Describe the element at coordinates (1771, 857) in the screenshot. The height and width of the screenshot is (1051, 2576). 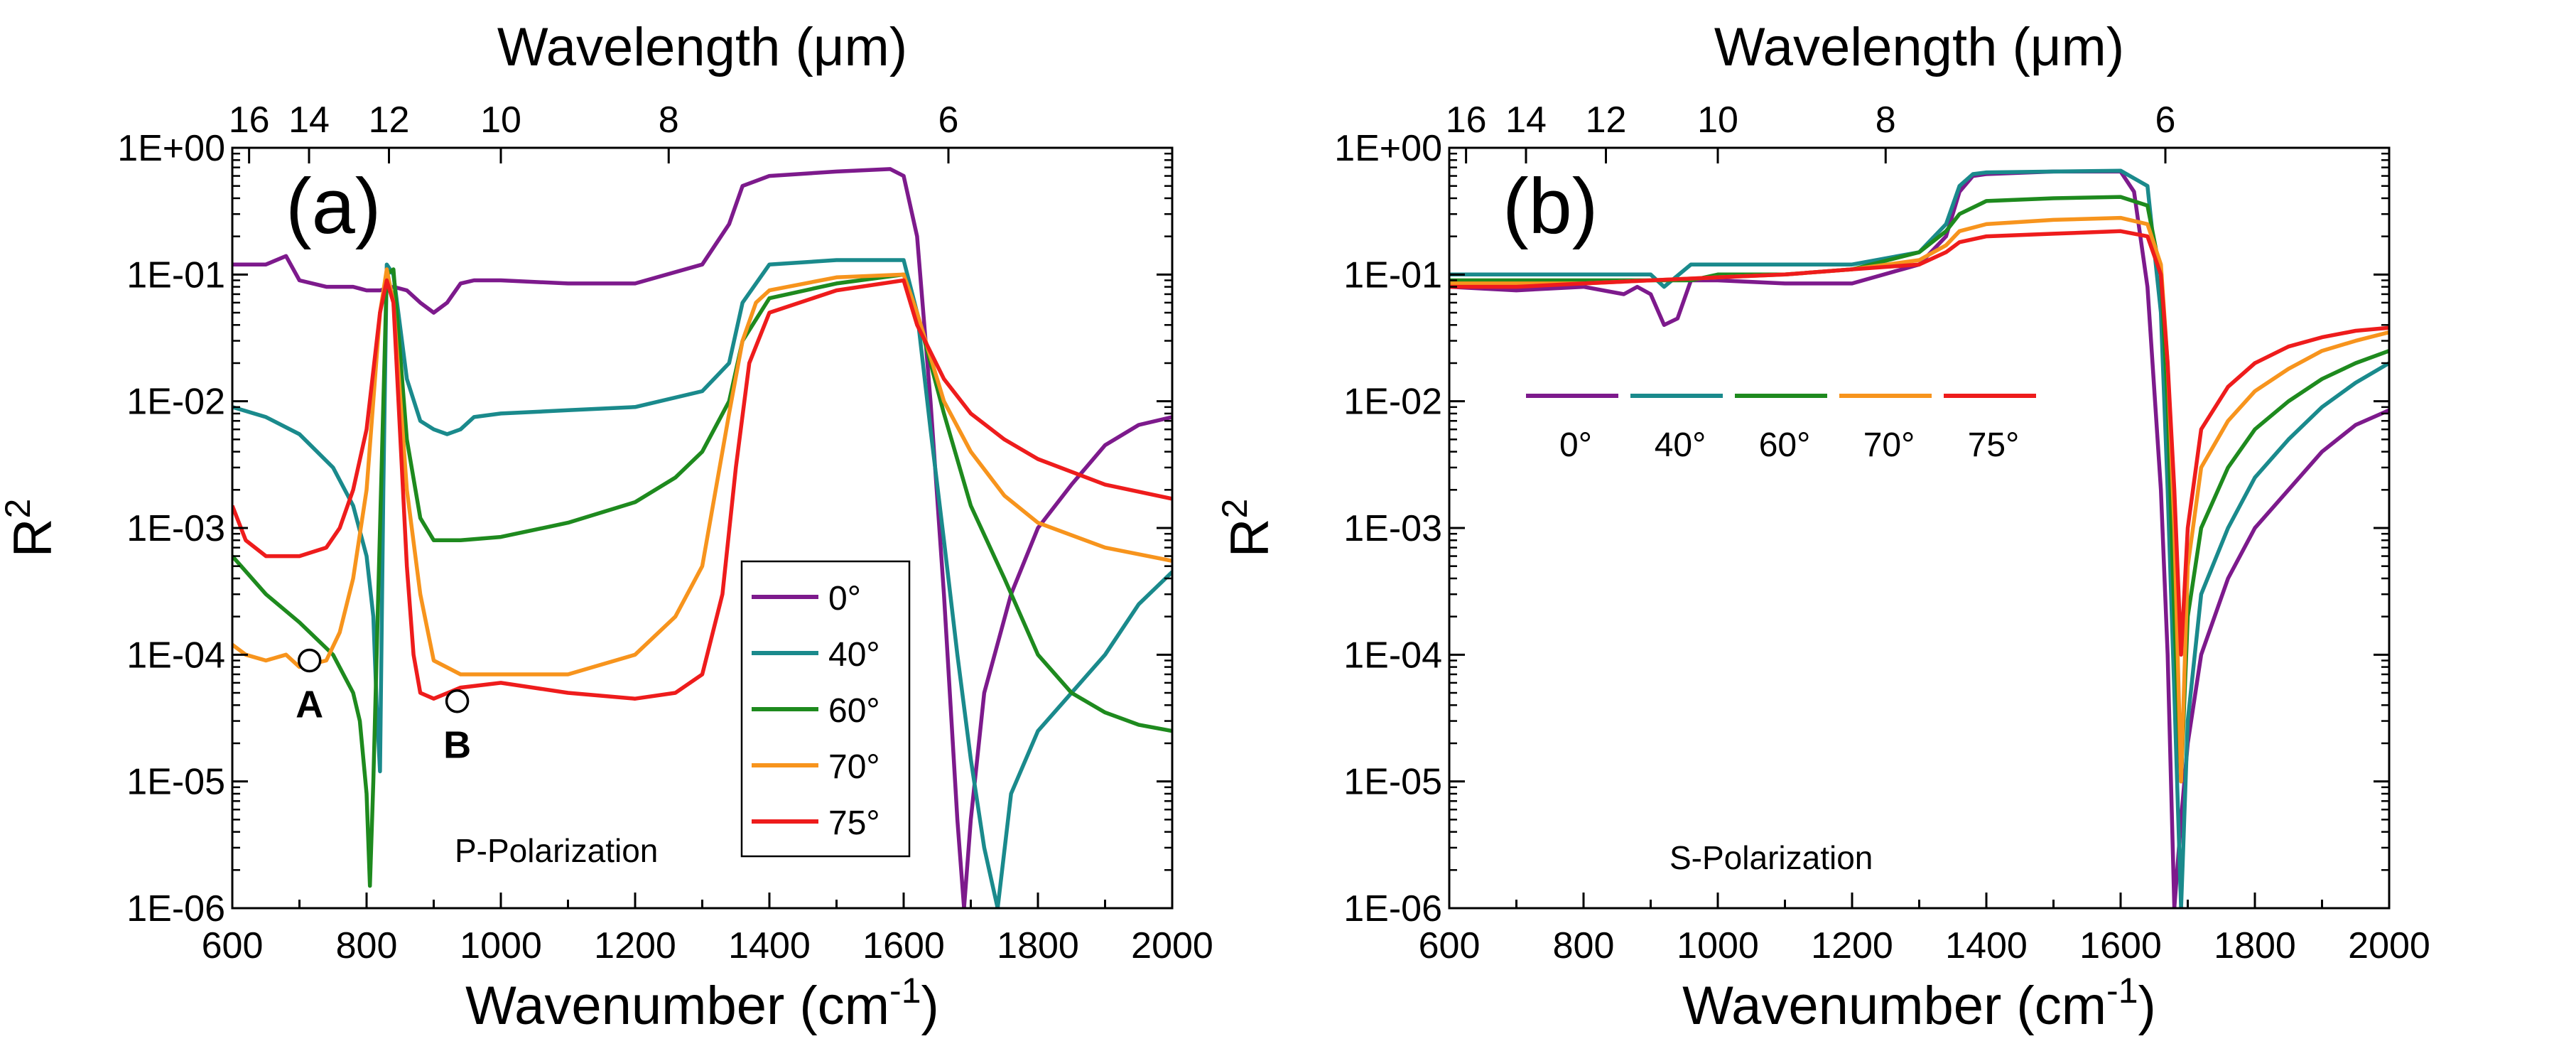
I see `polarization-annotation: S-Polarization` at that location.